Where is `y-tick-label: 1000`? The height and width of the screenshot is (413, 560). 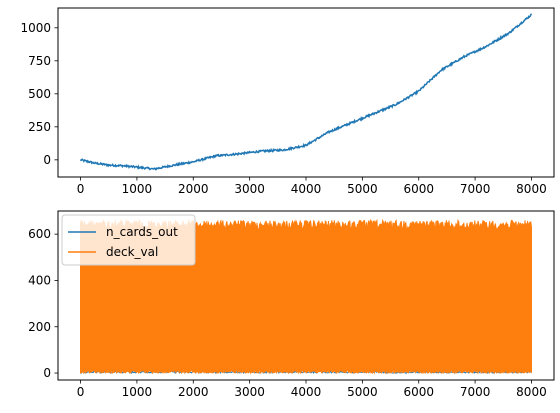 y-tick-label: 1000 is located at coordinates (35, 28).